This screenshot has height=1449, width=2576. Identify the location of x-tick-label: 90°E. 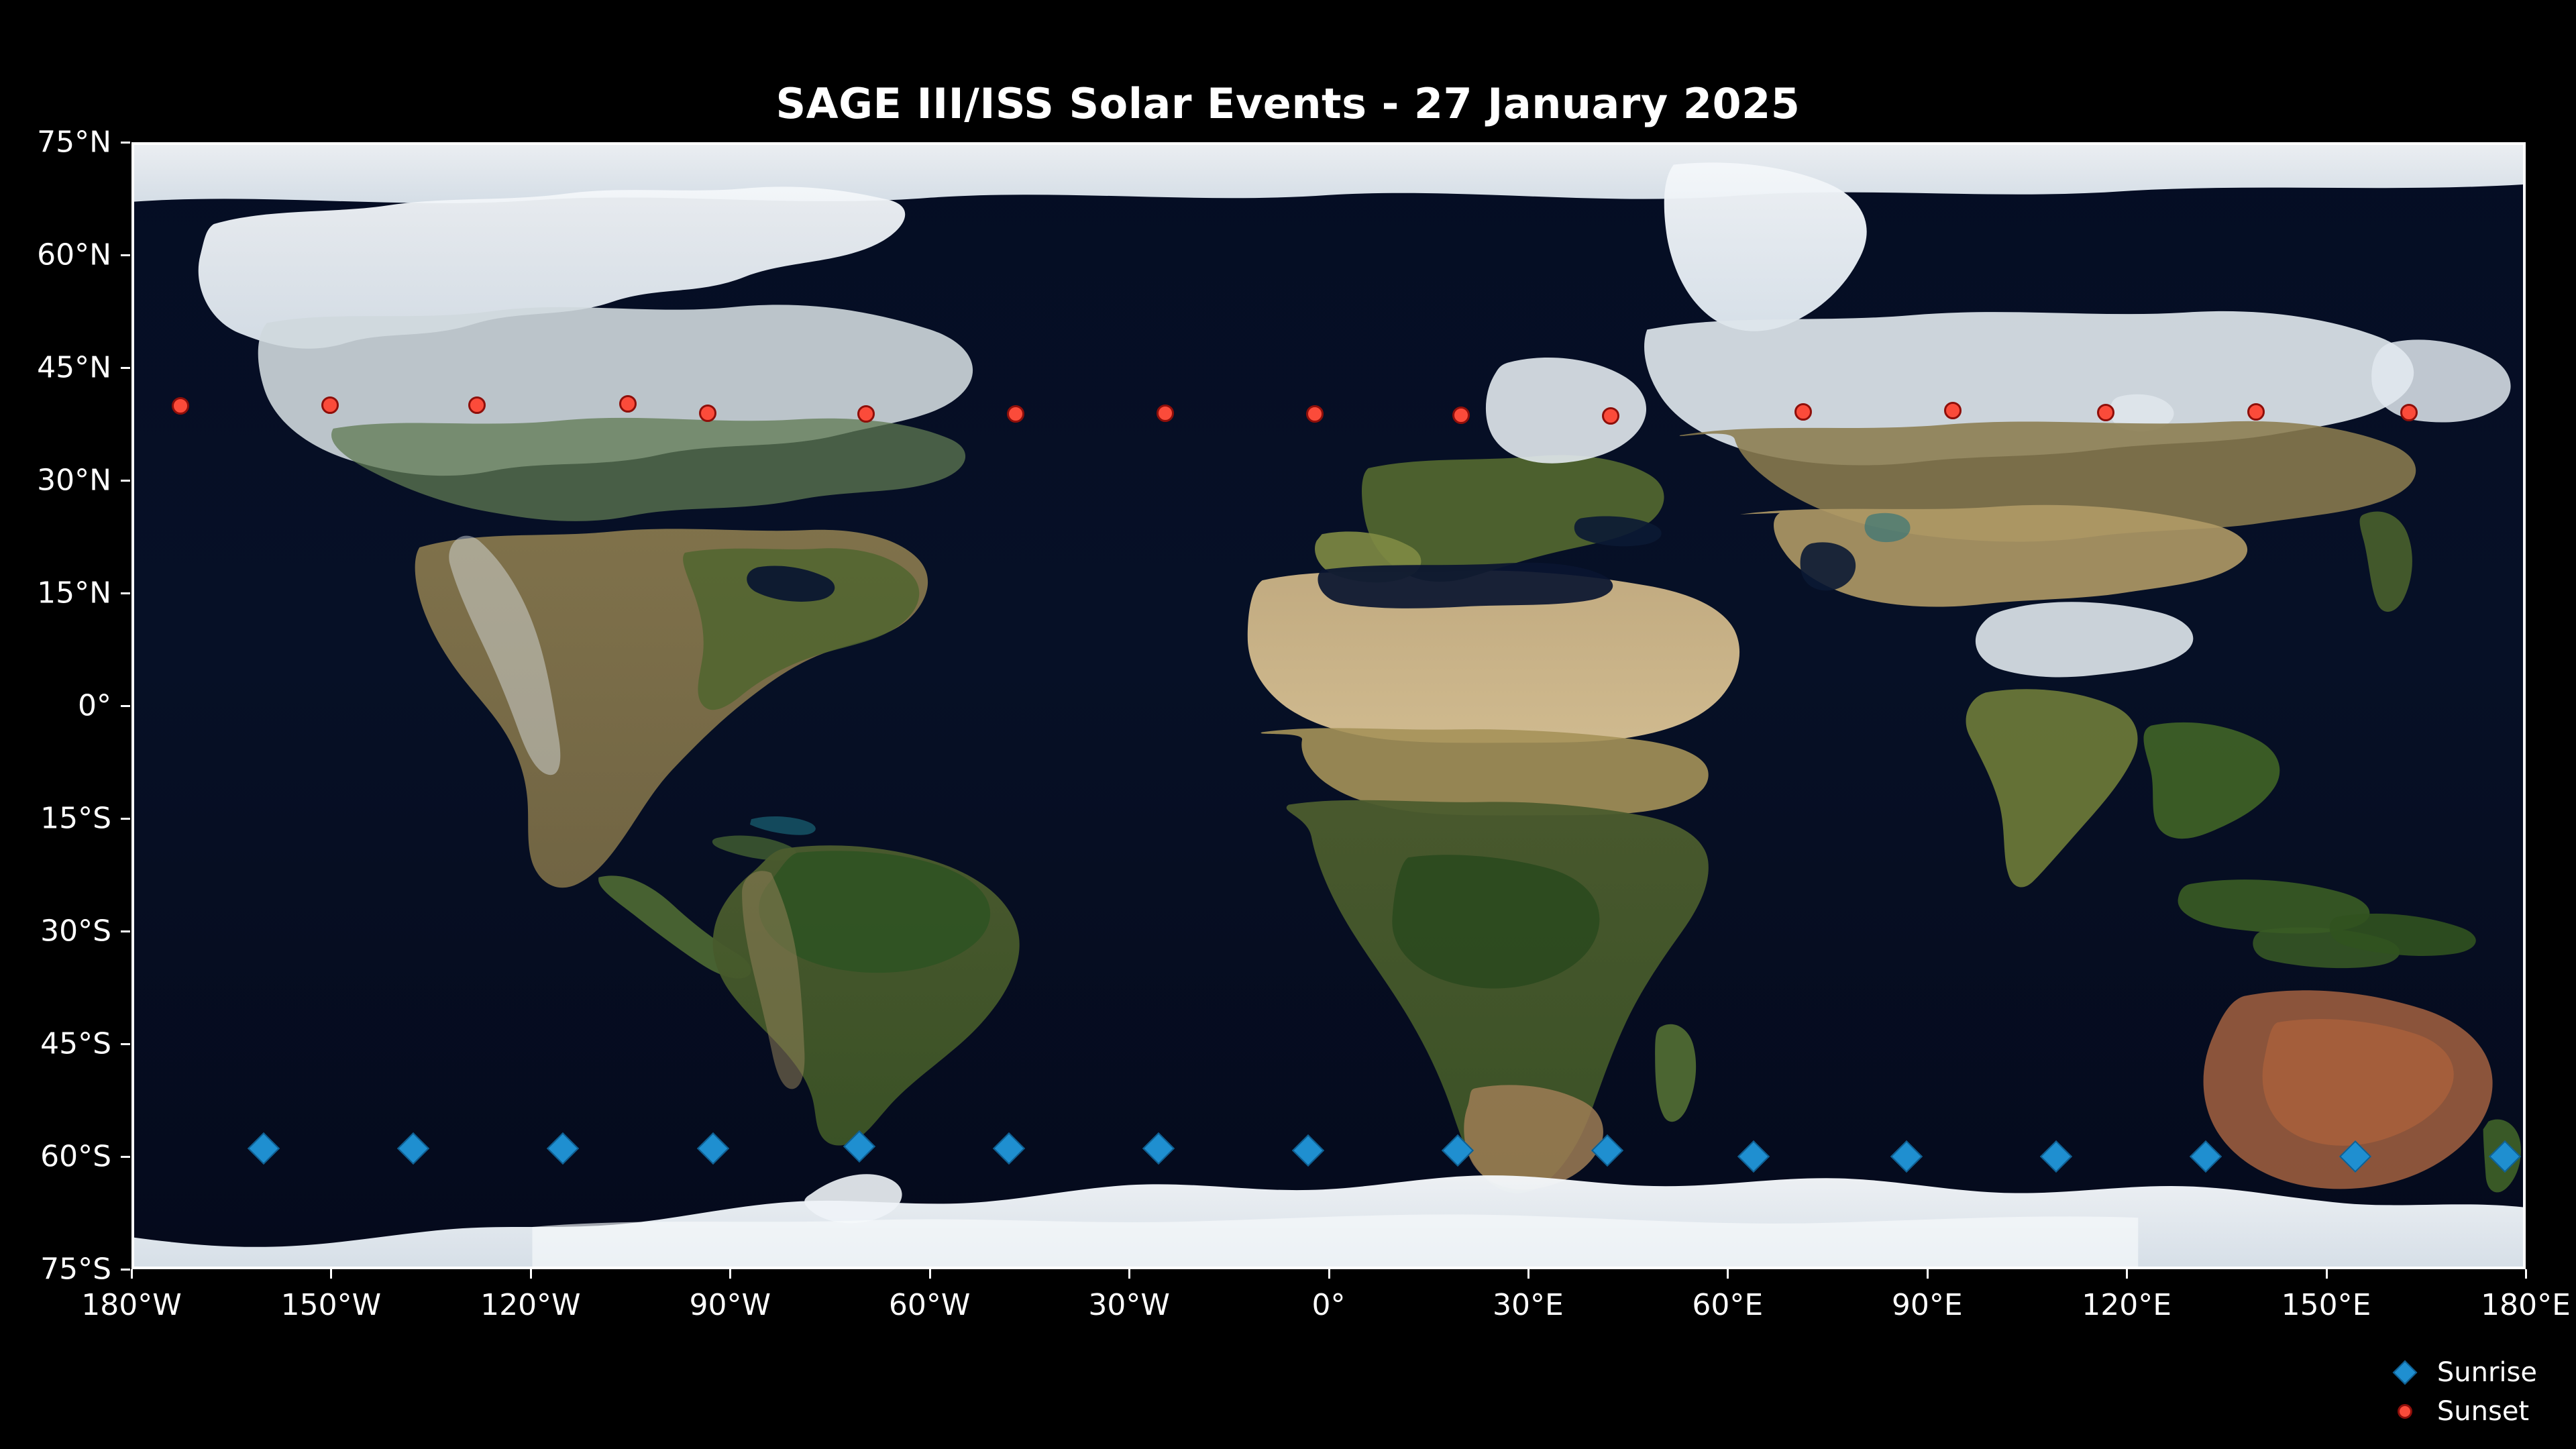
(1927, 1305).